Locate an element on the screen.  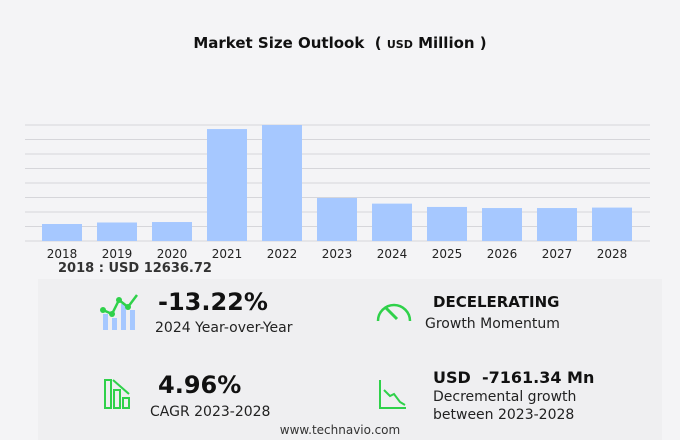
growth-value: USD -7161.34 Mn is located at coordinates (514, 377).